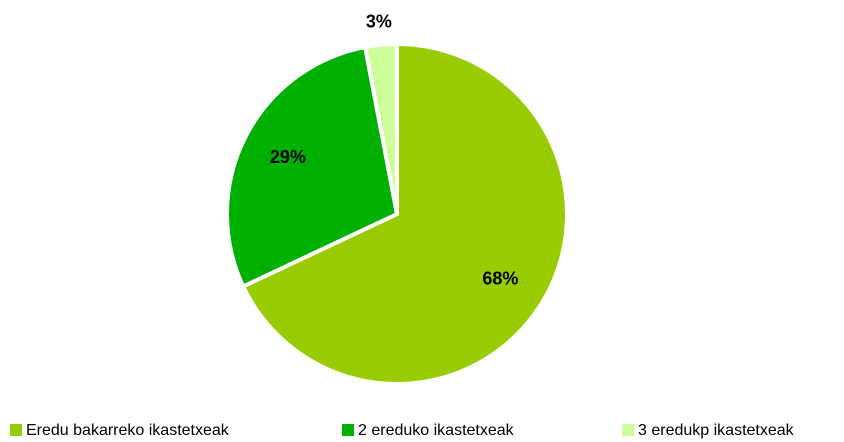 The width and height of the screenshot is (844, 442). I want to click on value-label: 3%, so click(379, 22).